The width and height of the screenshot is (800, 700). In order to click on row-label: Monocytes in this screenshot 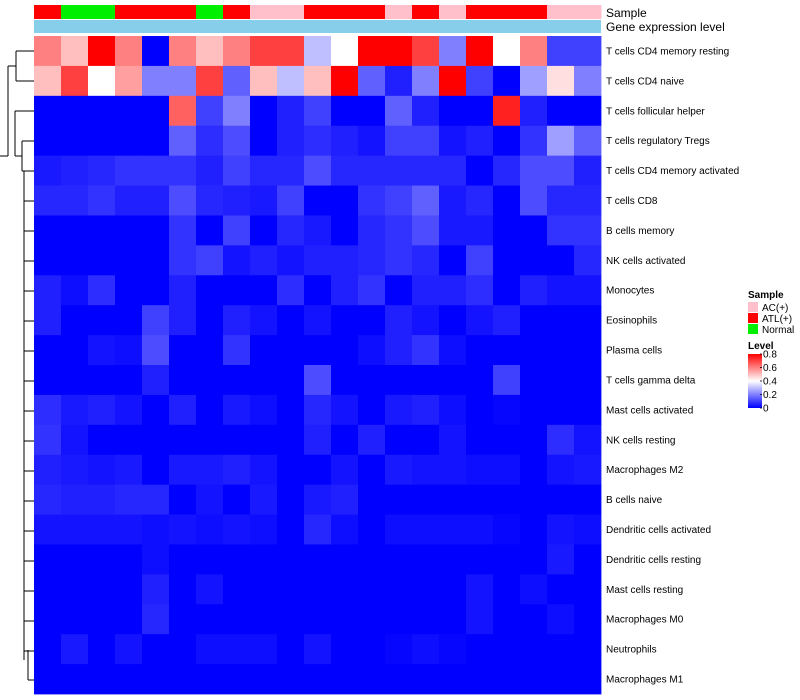, I will do `click(630, 291)`.